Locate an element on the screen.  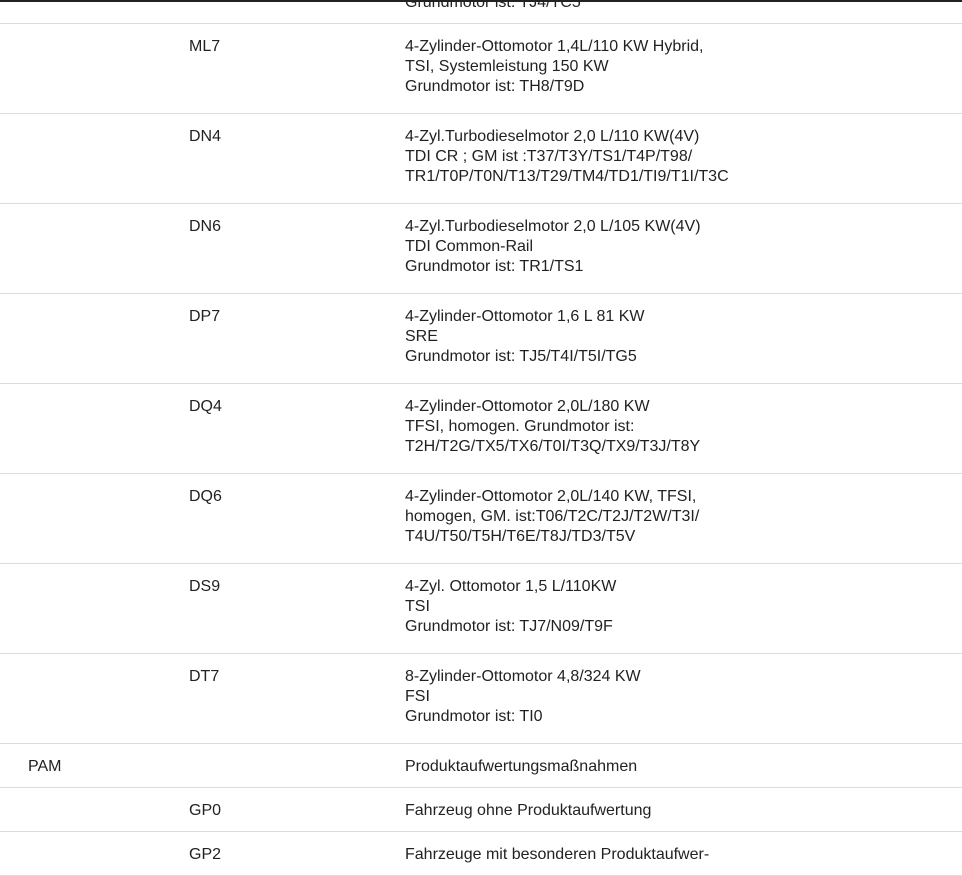
description-line: 4-Zylinder-Ottomotor 1,6 L 81 KW is located at coordinates (525, 316).